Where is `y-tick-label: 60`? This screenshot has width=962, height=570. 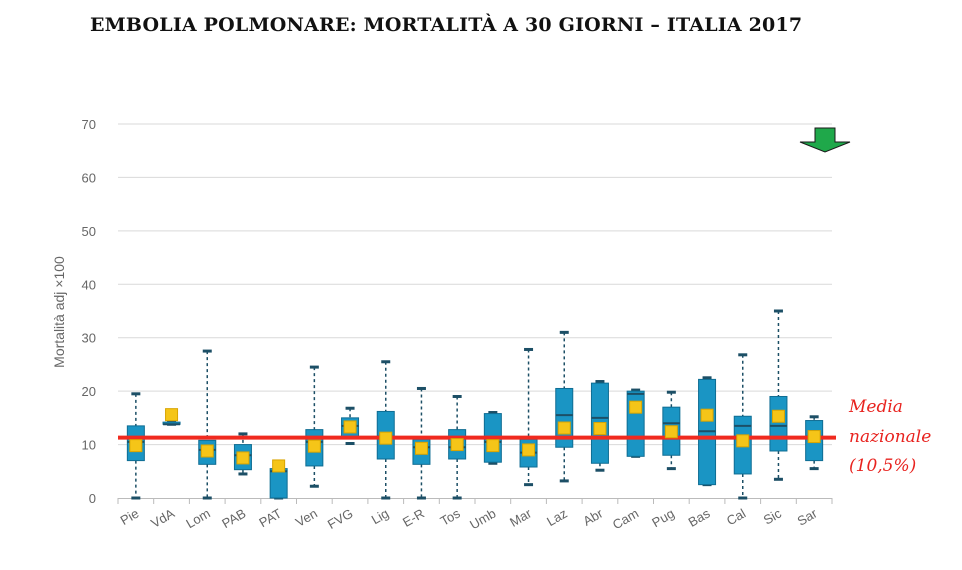 y-tick-label: 60 is located at coordinates (89, 177).